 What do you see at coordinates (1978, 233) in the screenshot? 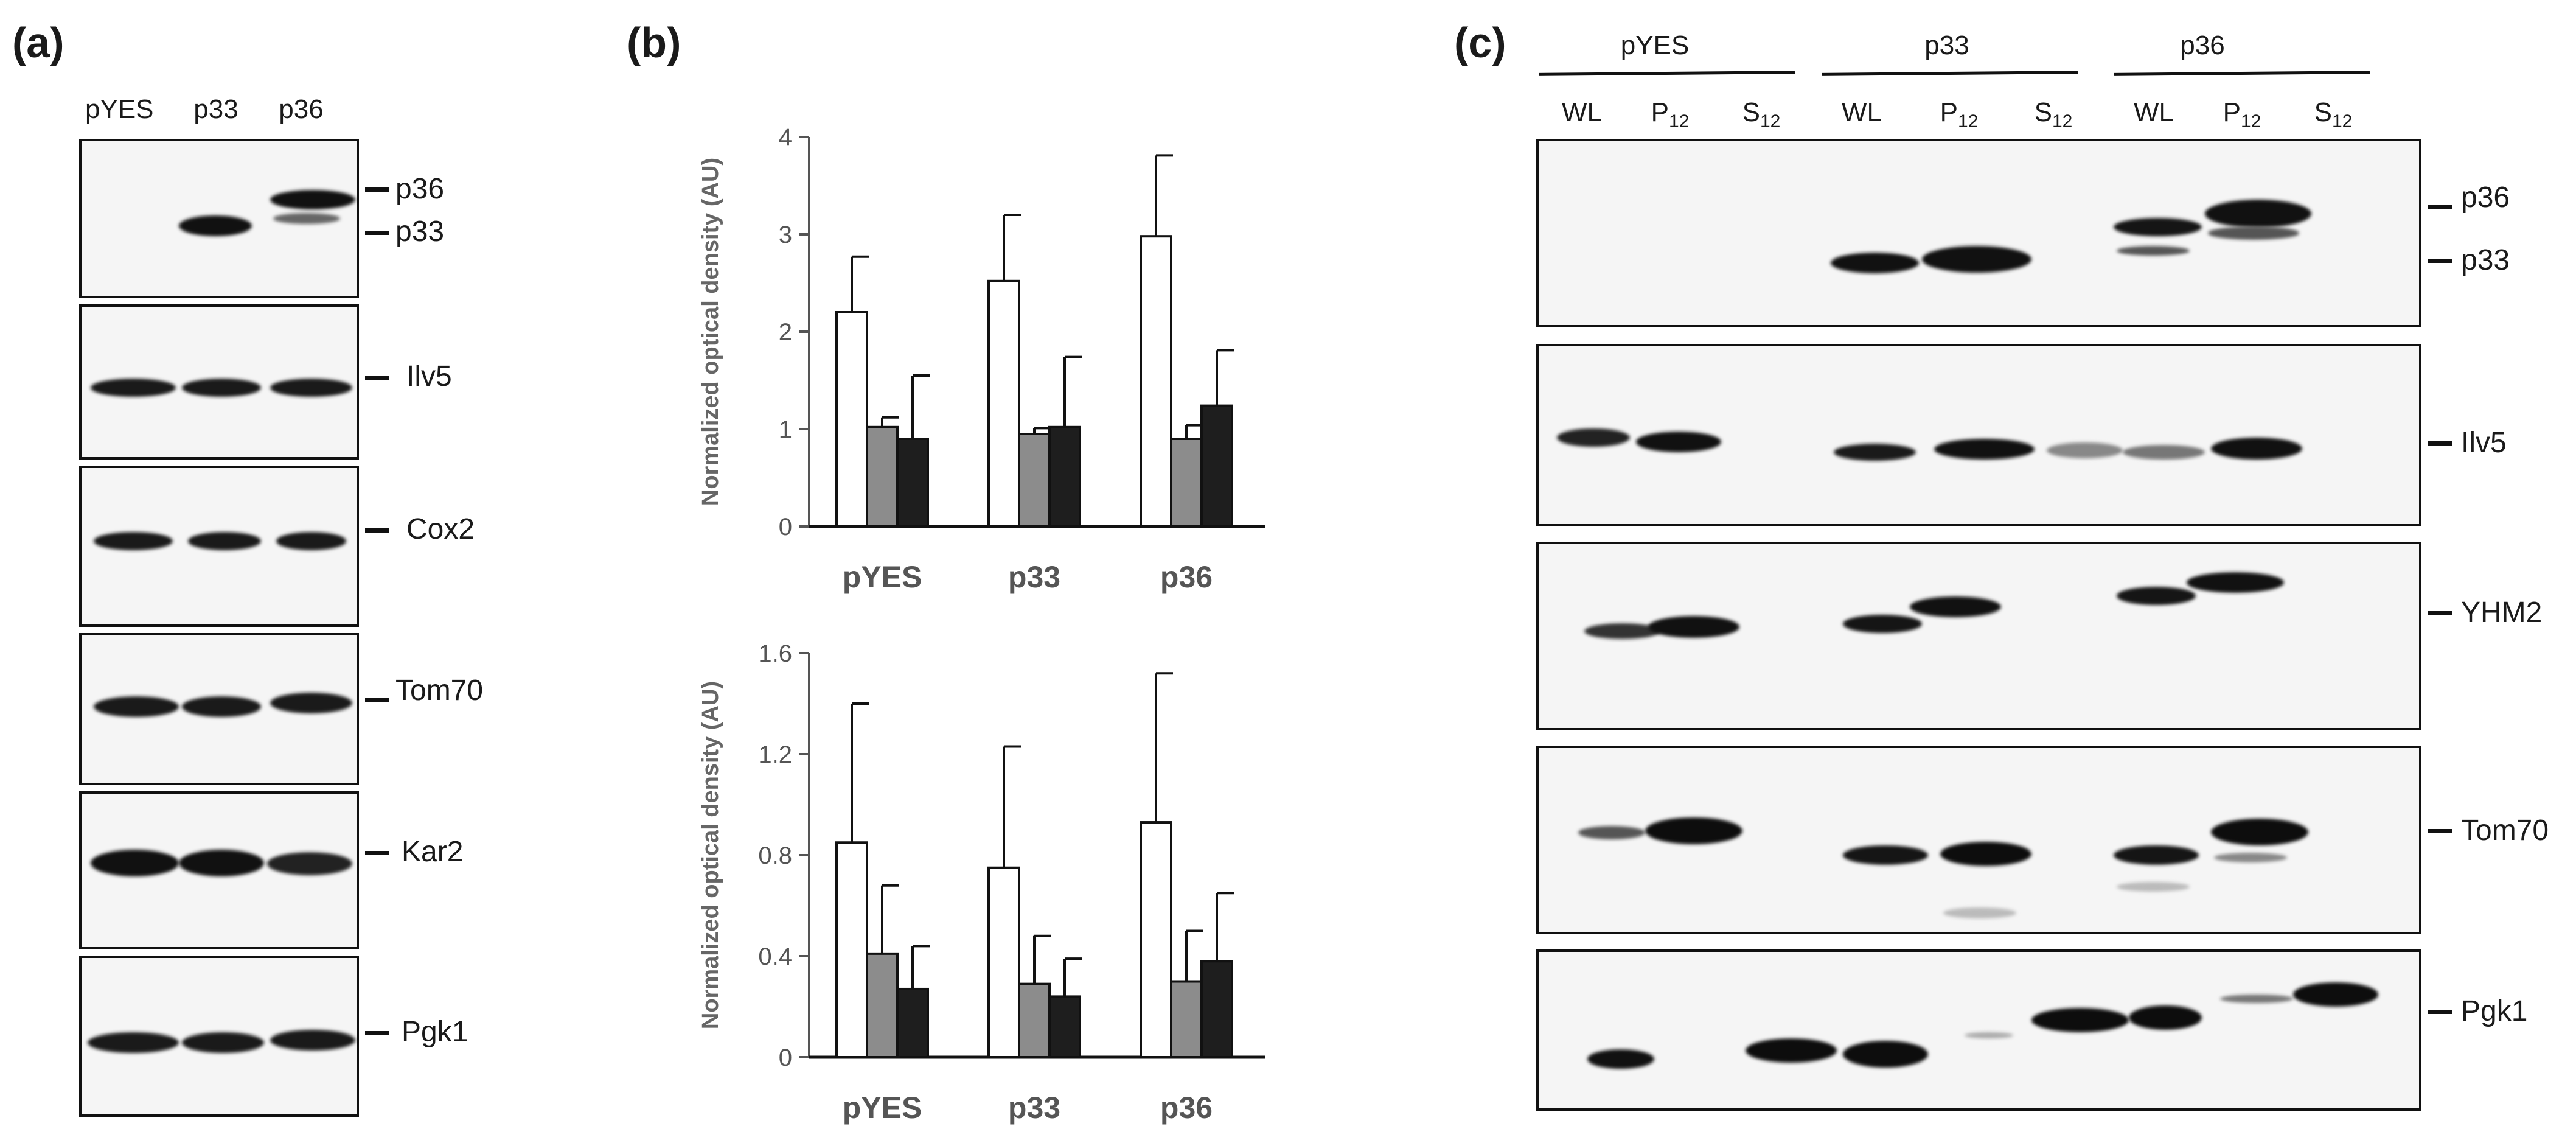
I see `blot-c-p36-p33` at bounding box center [1978, 233].